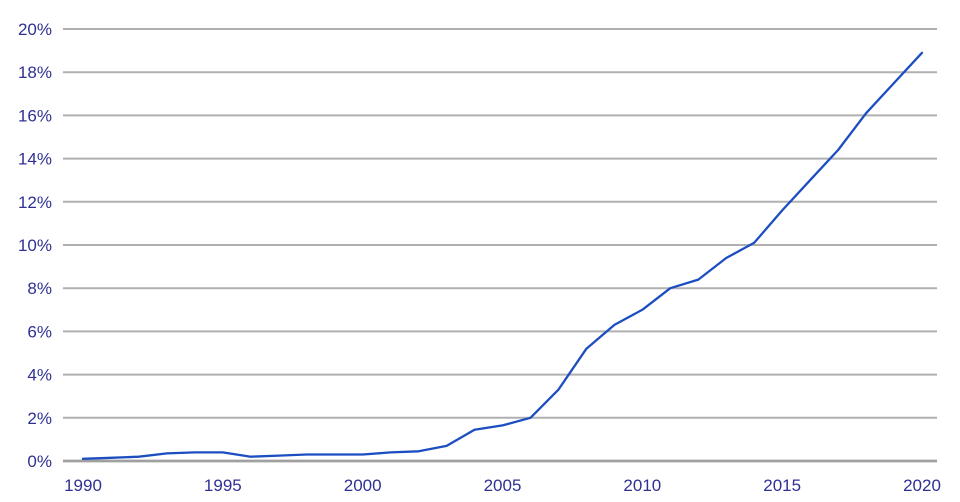 This screenshot has height=502, width=960. Describe the element at coordinates (35, 72) in the screenshot. I see `y-tick-label-18%: 18%` at that location.